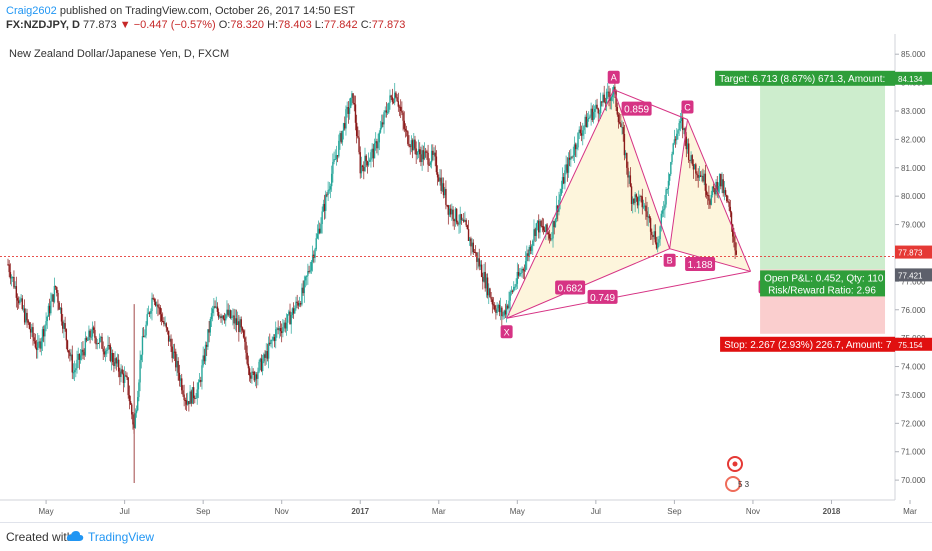 Image resolution: width=932 pixels, height=551 pixels. What do you see at coordinates (823, 174) in the screenshot?
I see `target-zone` at bounding box center [823, 174].